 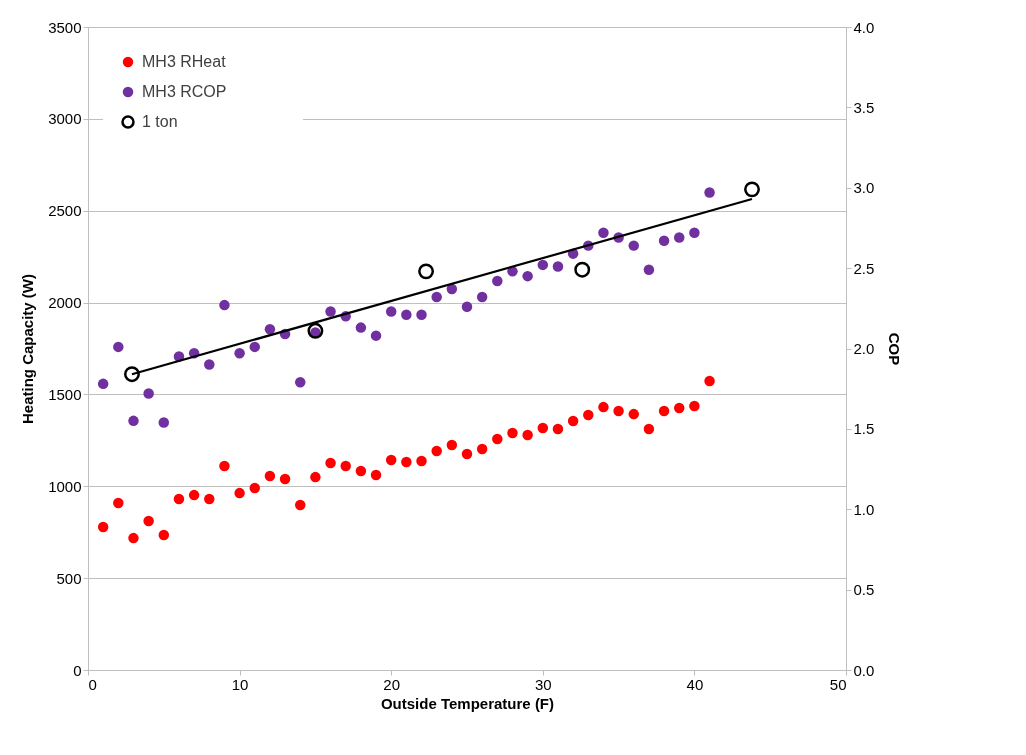 I want to click on y-tick-label: 2000, so click(x=65, y=303).